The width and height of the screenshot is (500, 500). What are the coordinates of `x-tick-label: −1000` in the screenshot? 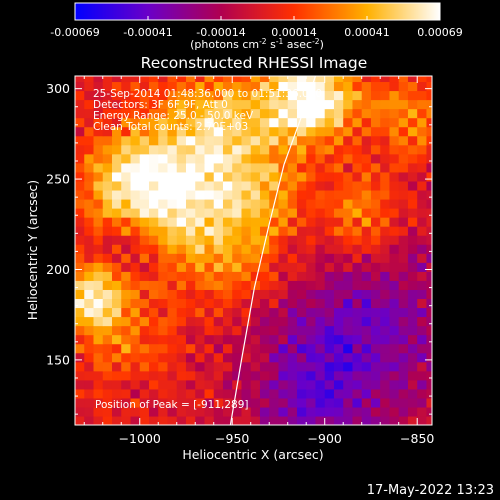 It's located at (140, 438).